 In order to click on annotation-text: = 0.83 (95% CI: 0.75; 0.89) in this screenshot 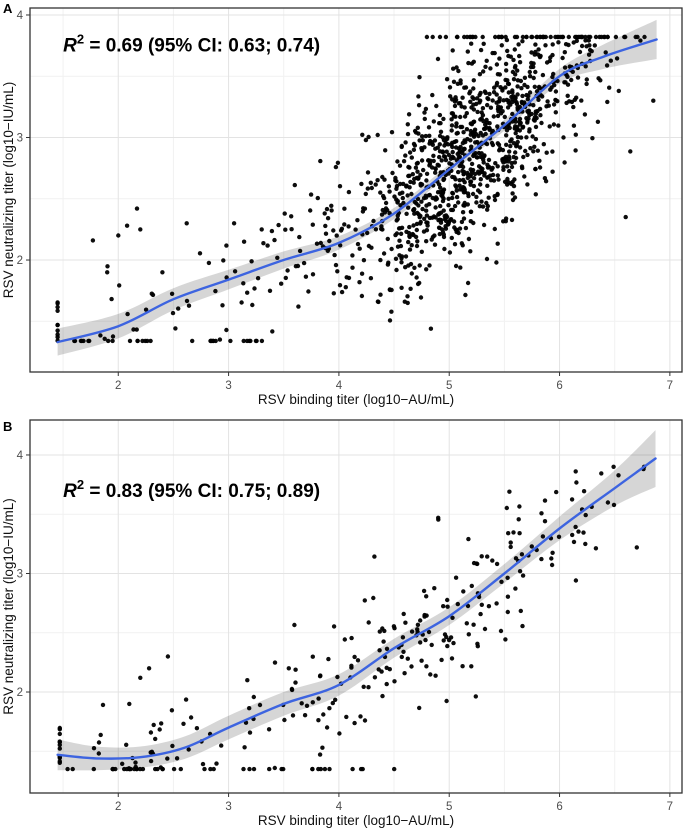, I will do `click(202, 491)`.